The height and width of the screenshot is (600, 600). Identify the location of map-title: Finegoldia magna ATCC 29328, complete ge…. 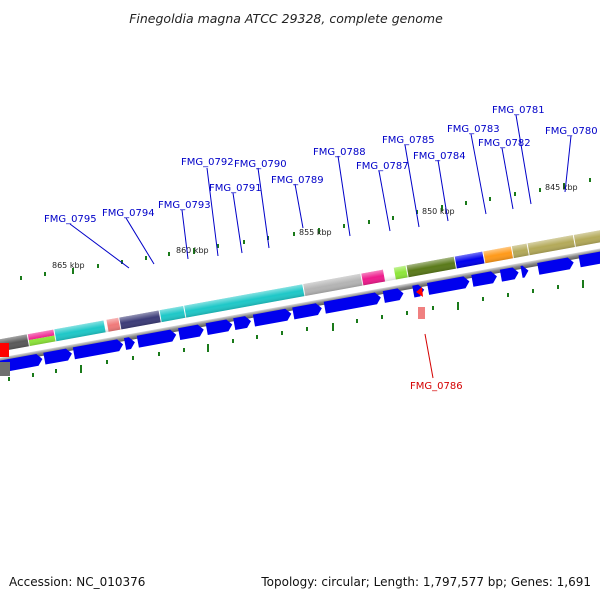
(286, 18).